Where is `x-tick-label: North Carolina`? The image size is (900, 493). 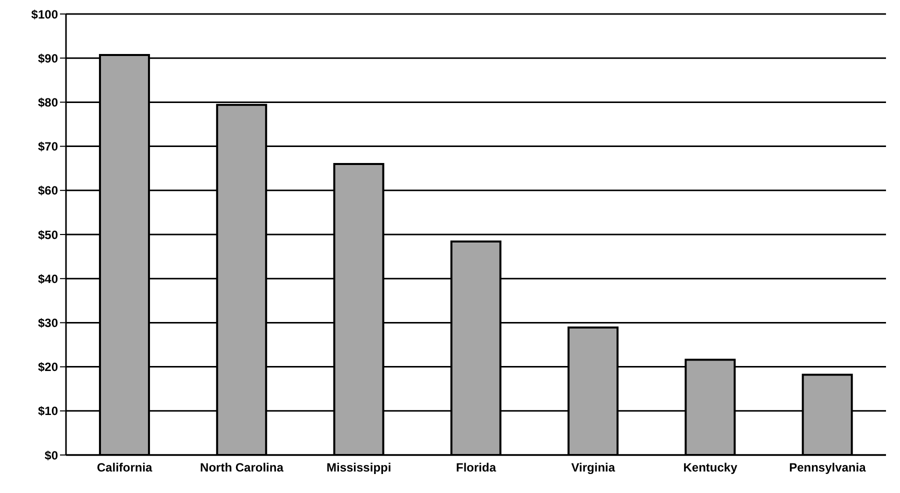 x-tick-label: North Carolina is located at coordinates (242, 467).